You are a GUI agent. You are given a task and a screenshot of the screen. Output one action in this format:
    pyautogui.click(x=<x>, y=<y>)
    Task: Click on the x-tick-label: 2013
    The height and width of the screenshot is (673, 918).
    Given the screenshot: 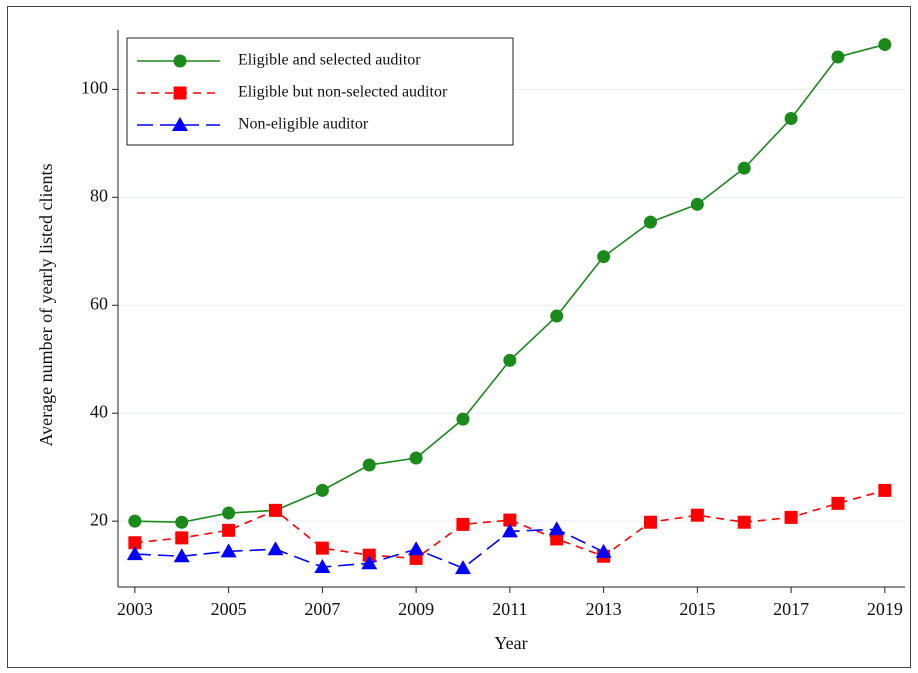 What is the action you would take?
    pyautogui.click(x=604, y=609)
    